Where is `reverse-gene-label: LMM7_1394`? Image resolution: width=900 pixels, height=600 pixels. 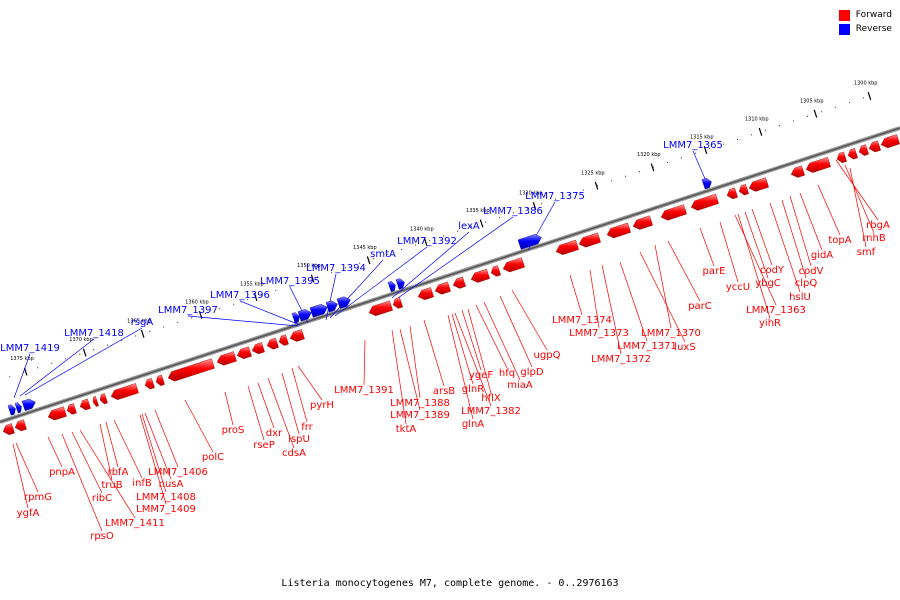 reverse-gene-label: LMM7_1394 is located at coordinates (336, 268).